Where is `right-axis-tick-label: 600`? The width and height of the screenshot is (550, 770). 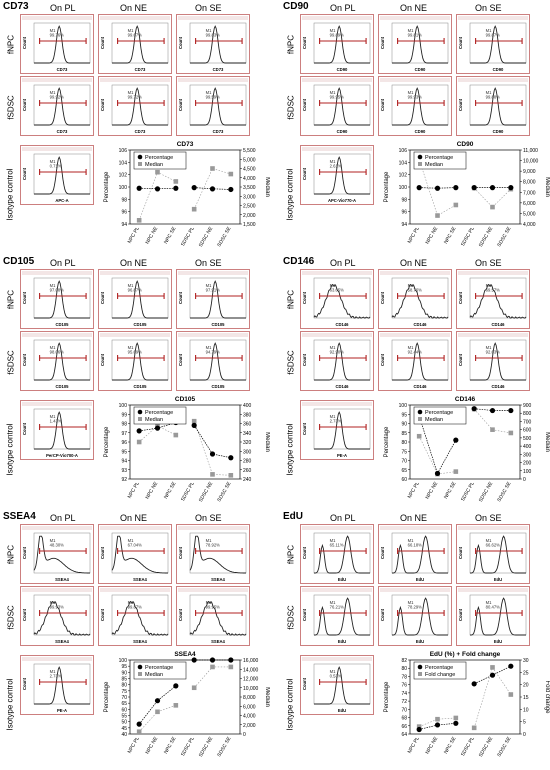 right-axis-tick-label: 600 is located at coordinates (527, 431).